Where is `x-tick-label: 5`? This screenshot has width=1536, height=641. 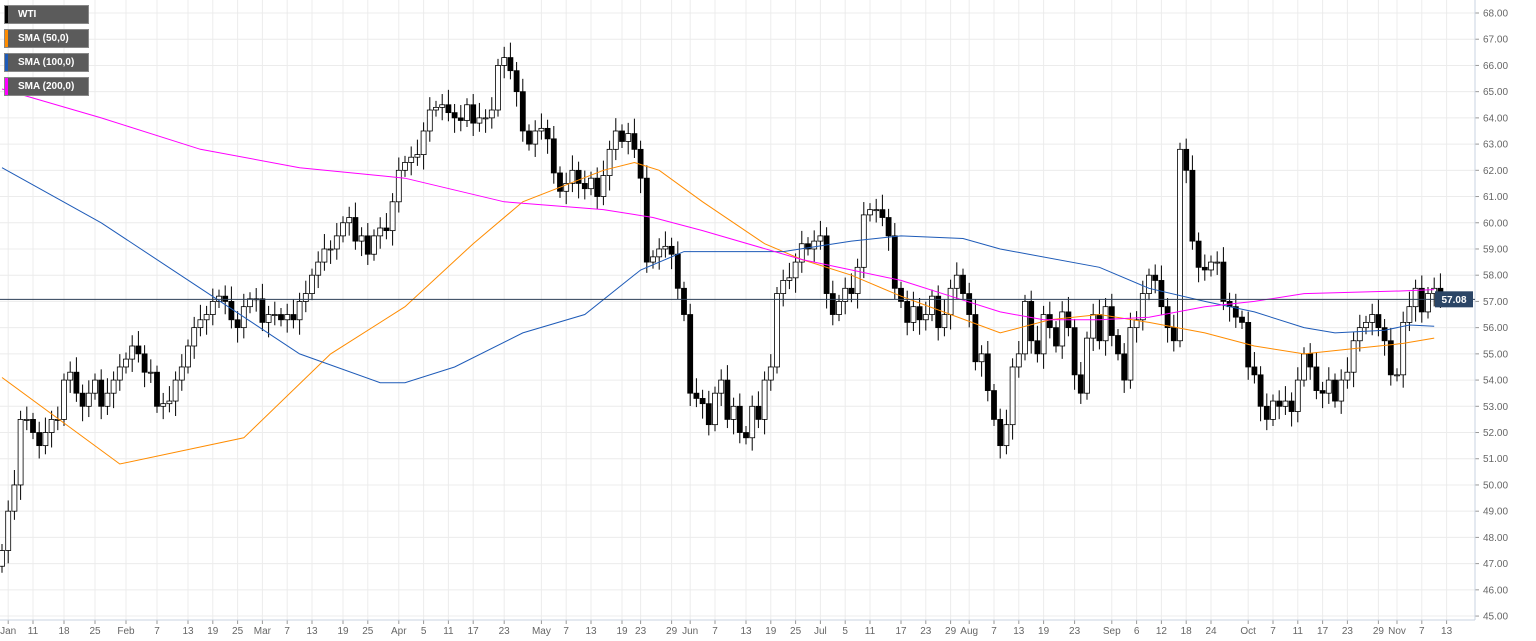
x-tick-label: 5 is located at coordinates (845, 631).